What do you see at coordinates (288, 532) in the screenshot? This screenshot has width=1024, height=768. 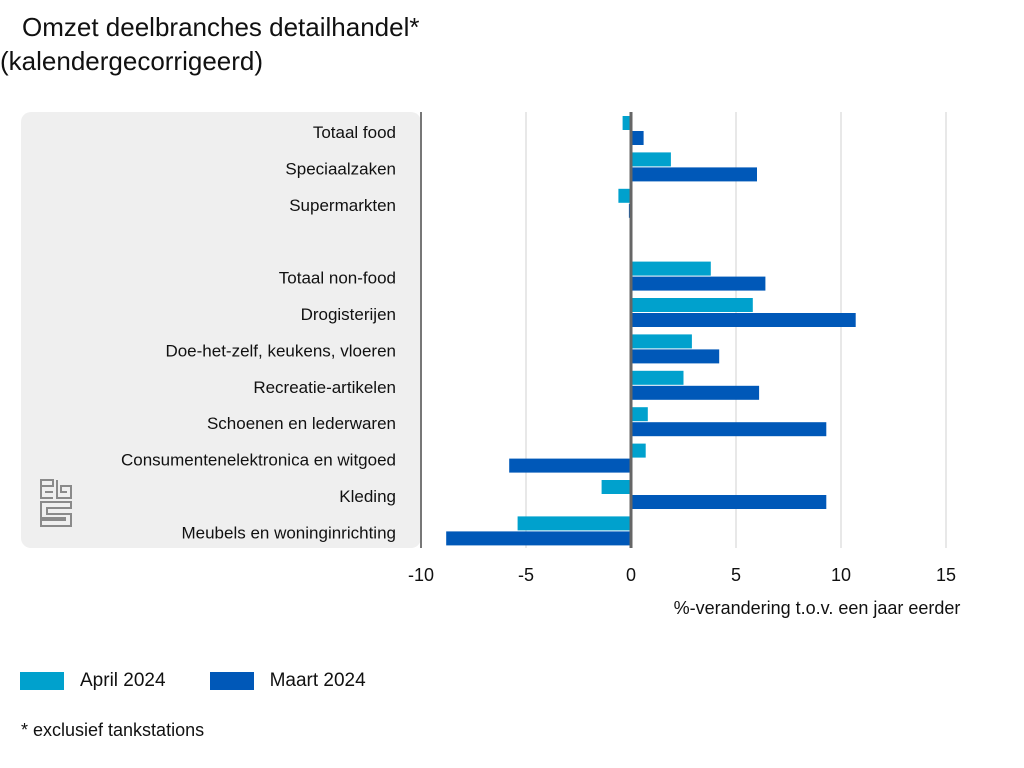 I see `category-label: Meubels en woninginrichting` at bounding box center [288, 532].